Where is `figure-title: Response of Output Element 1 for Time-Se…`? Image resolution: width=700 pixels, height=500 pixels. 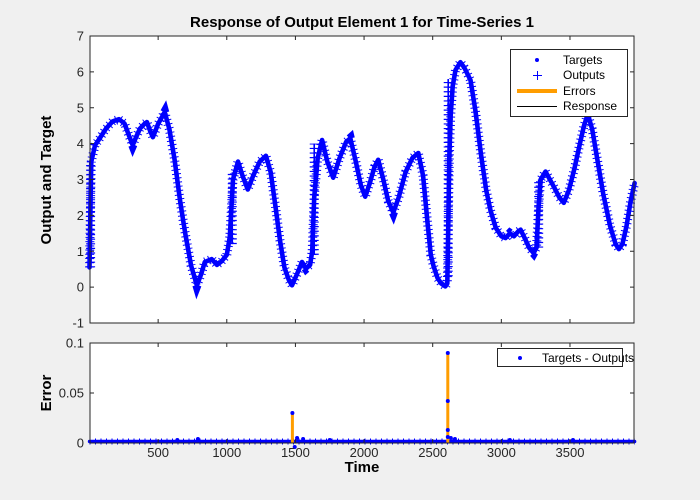
figure-title: Response of Output Element 1 for Time-Se… is located at coordinates (362, 22).